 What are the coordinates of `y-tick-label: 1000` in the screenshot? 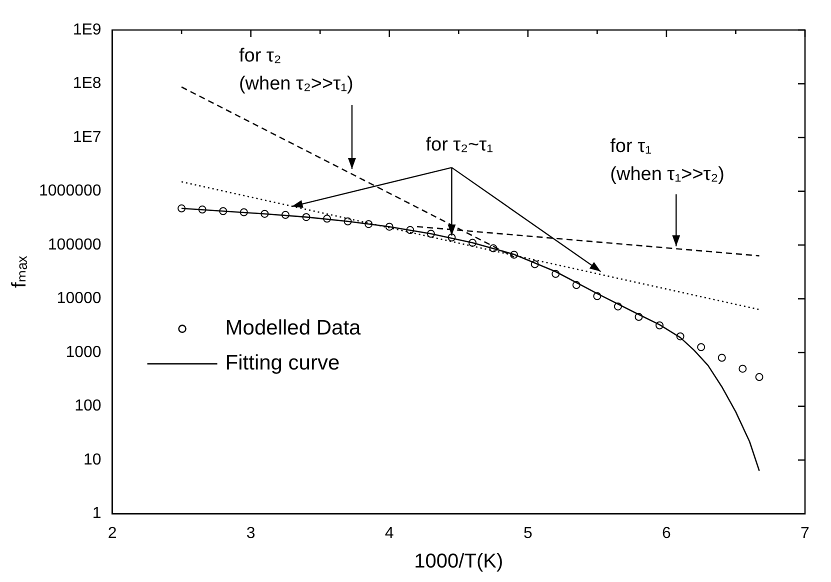 It's located at (84, 352).